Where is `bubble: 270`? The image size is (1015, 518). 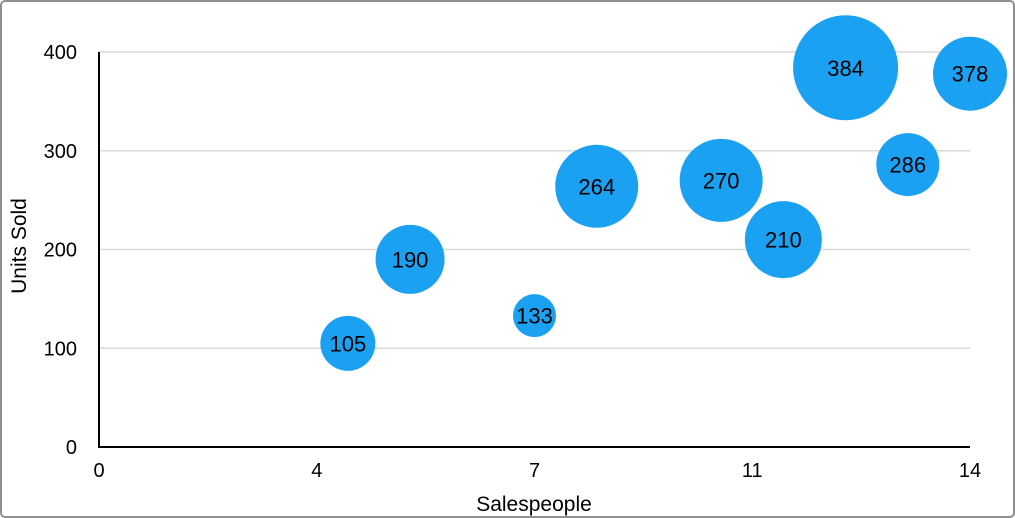 bubble: 270 is located at coordinates (721, 180).